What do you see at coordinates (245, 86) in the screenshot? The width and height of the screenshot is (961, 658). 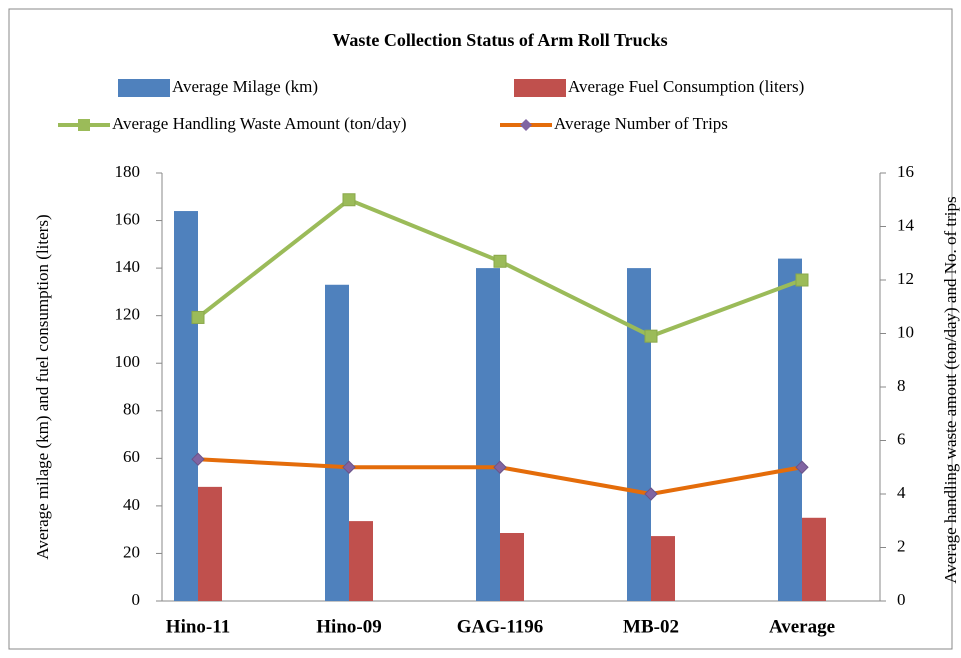 I see `legend-label: Average Milage (km)` at bounding box center [245, 86].